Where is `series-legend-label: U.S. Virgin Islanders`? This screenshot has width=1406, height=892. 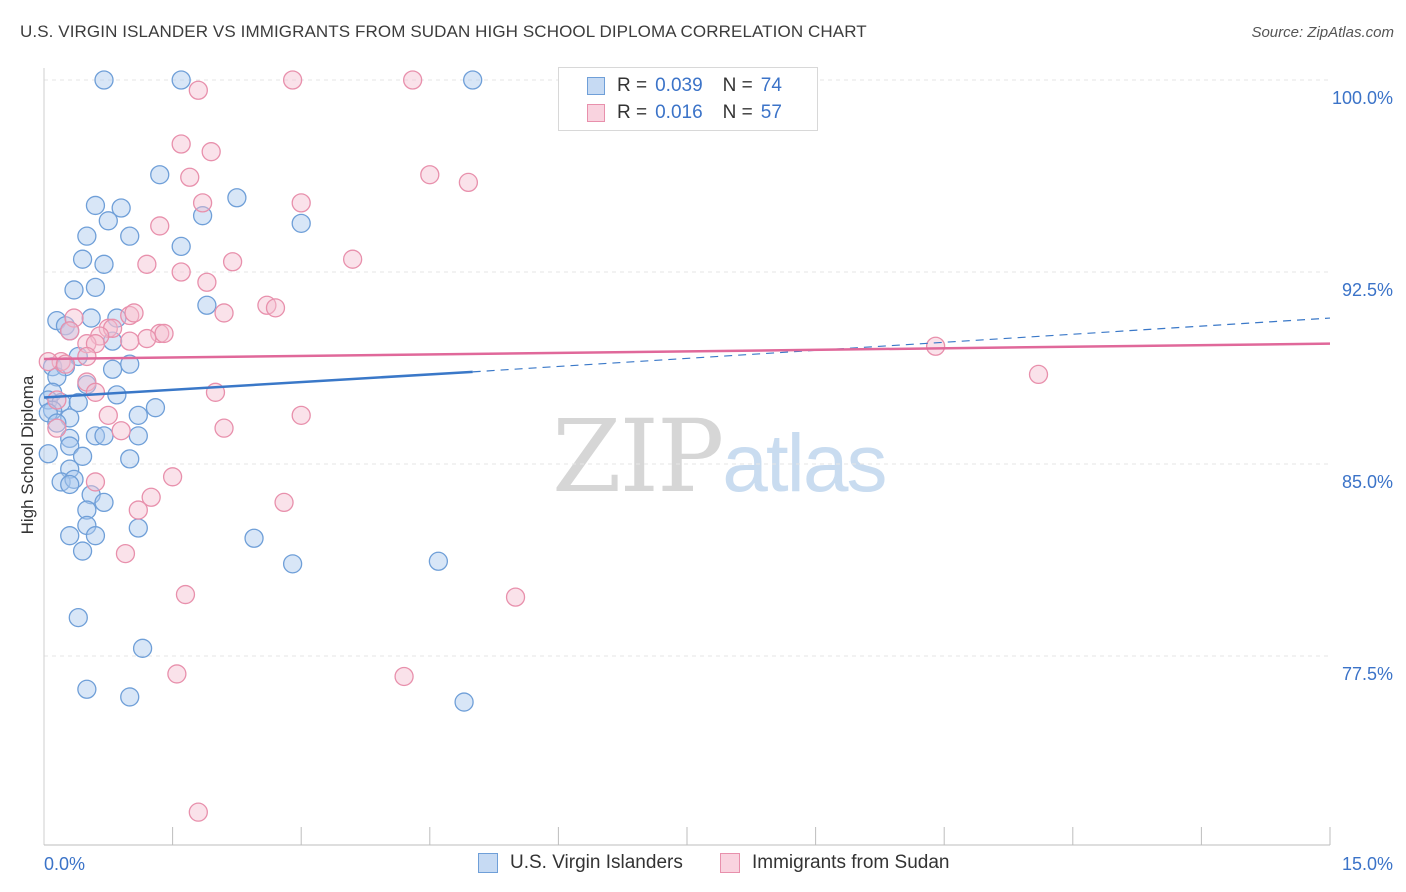 series-legend-label: U.S. Virgin Islanders is located at coordinates (596, 862).